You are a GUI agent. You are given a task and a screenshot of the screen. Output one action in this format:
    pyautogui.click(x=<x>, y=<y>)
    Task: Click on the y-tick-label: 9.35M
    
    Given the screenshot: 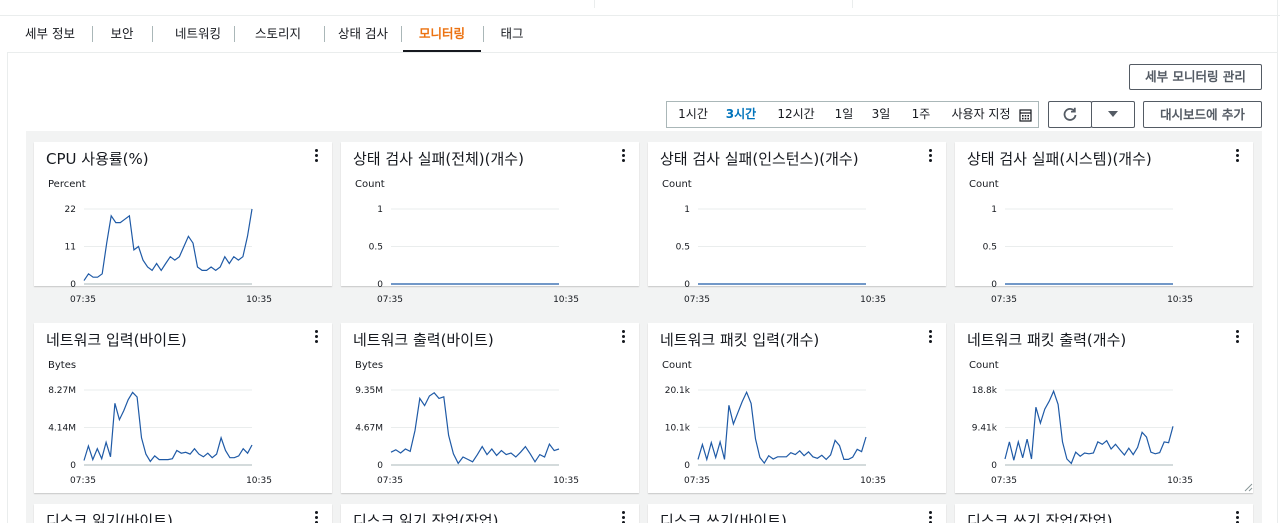 What is the action you would take?
    pyautogui.click(x=369, y=391)
    